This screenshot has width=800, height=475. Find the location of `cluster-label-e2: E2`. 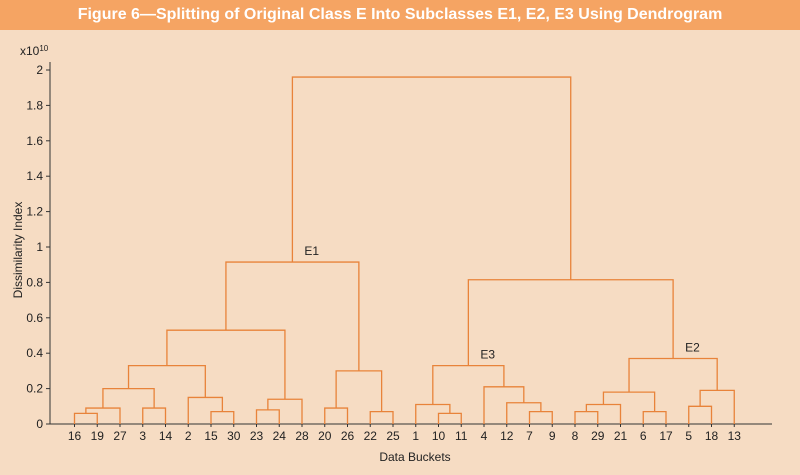

cluster-label-e2: E2 is located at coordinates (692, 348).